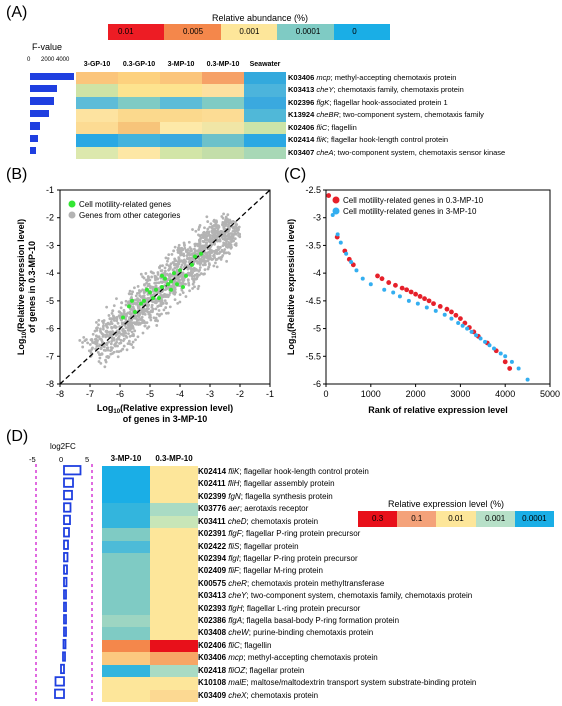 This screenshot has width=562, height=706. I want to click on expression-legend-swatch: 0.01, so click(456, 519).